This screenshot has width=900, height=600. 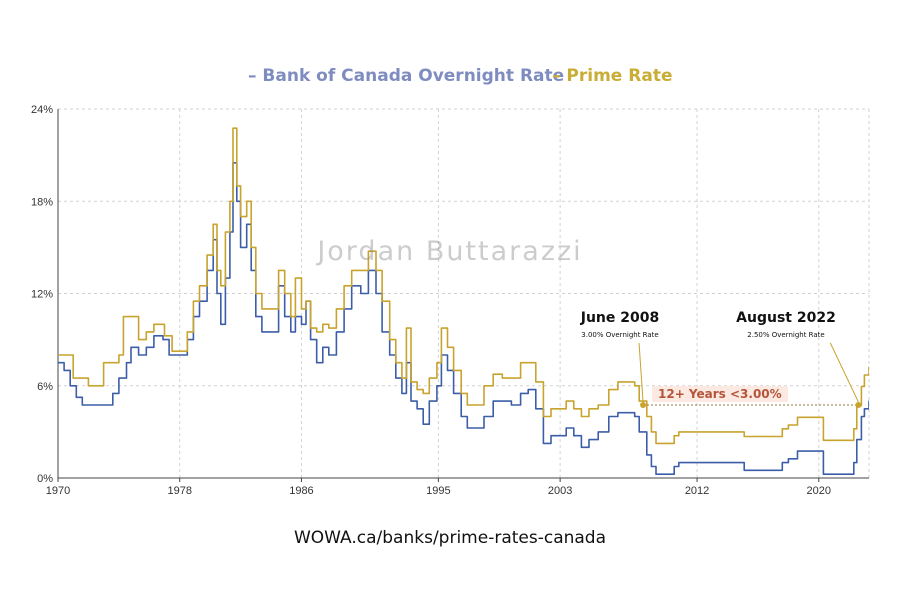 I want to click on x-tick-label: 1970, so click(x=58, y=491).